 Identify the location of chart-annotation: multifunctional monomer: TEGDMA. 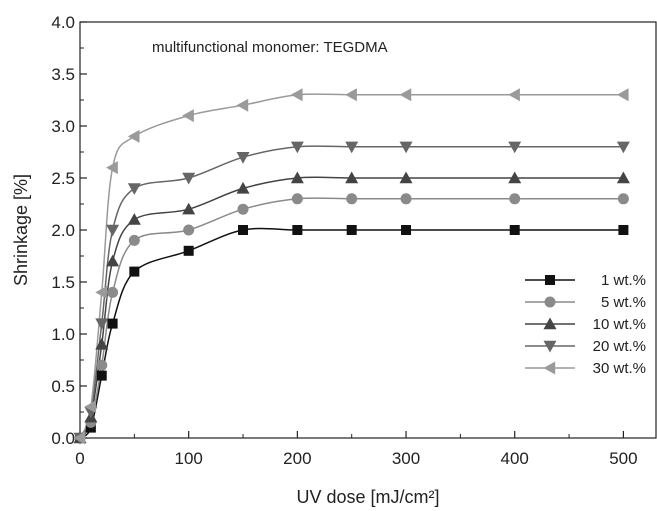
(270, 47).